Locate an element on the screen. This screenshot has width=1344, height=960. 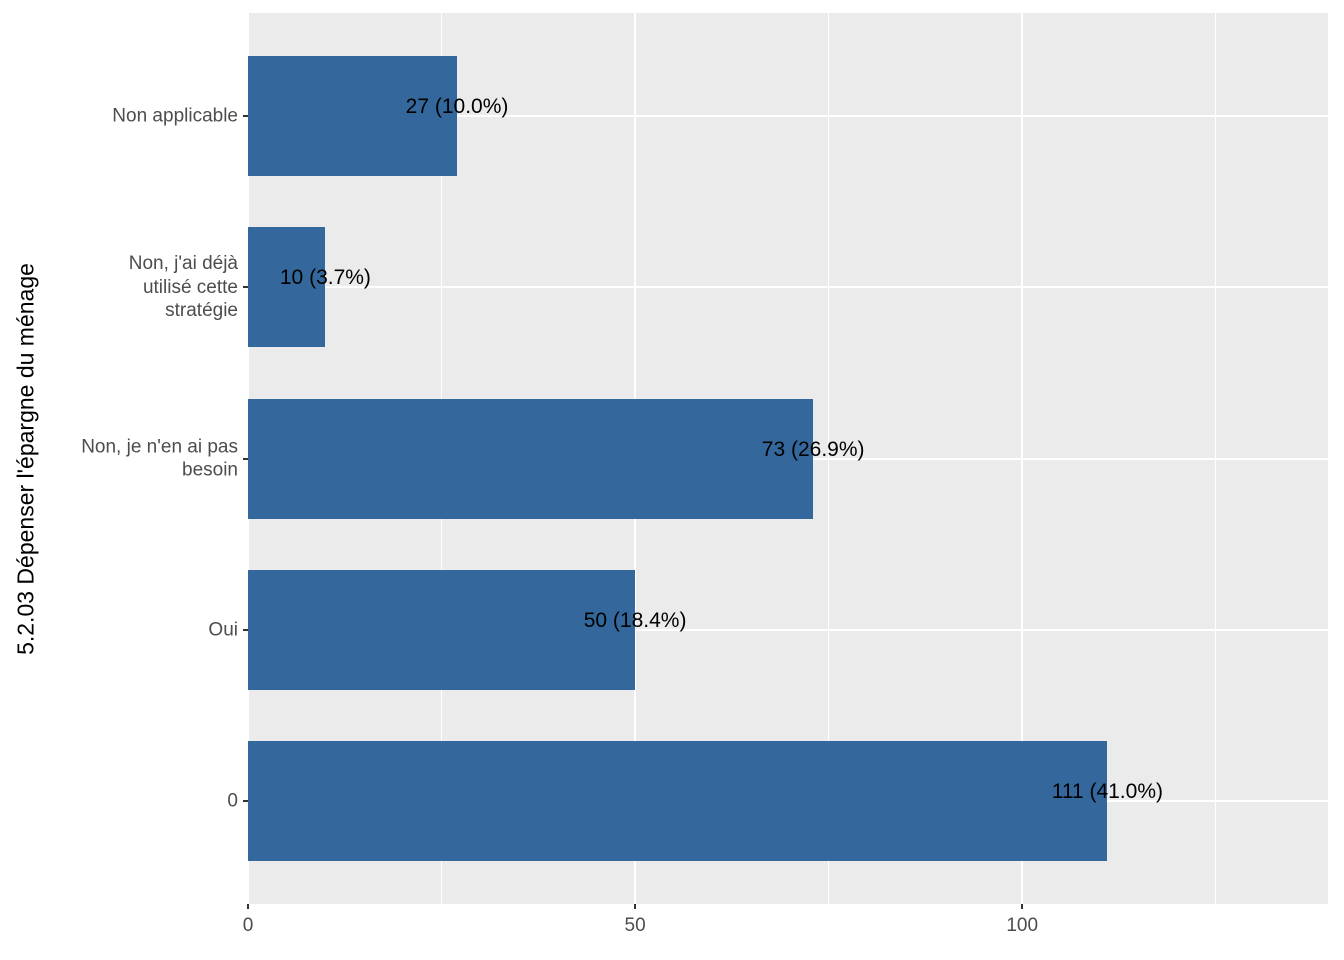
y-axis-label-line: Oui is located at coordinates (223, 629).